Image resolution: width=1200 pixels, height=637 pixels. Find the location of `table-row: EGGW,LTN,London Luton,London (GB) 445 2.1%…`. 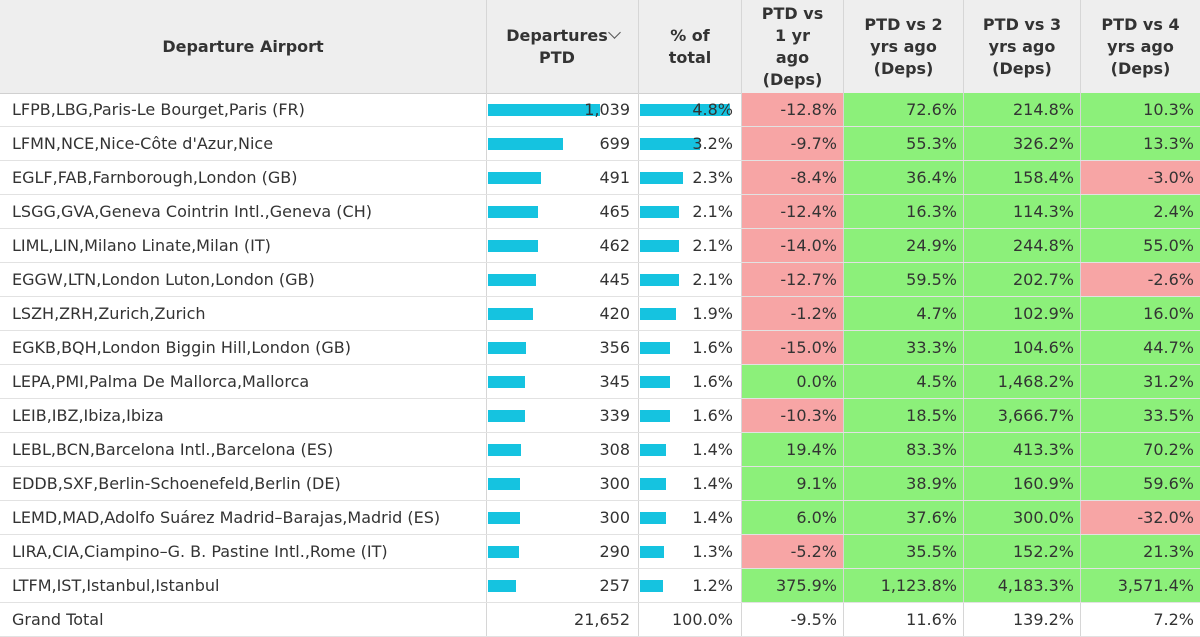

table-row: EGGW,LTN,London Luton,London (GB) 445 2.1%… is located at coordinates (600, 280).